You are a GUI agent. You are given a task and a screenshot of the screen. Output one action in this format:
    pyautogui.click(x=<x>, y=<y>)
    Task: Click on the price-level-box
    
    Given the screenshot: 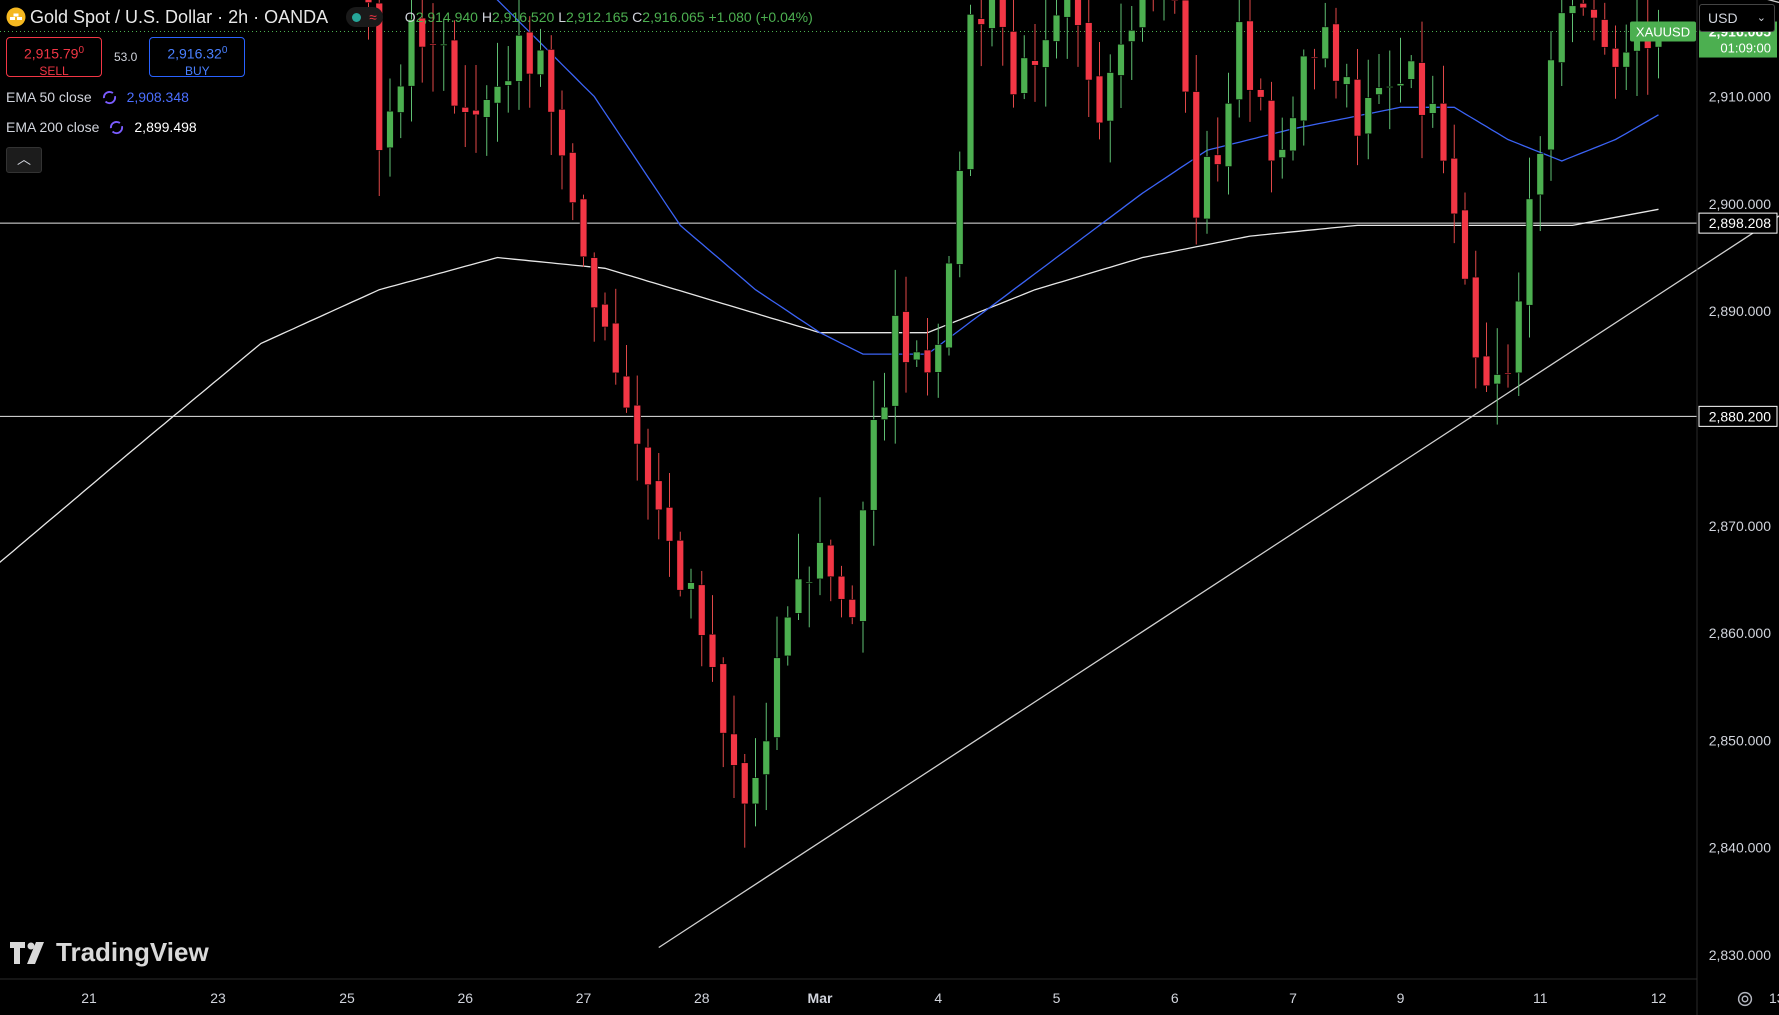 What is the action you would take?
    pyautogui.click(x=1738, y=416)
    